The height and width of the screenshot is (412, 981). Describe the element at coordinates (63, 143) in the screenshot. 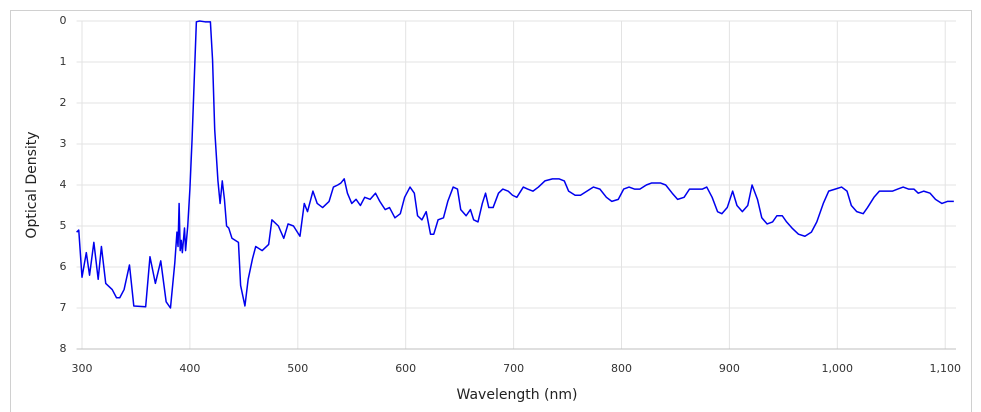

I see `y-tick-label: 3` at that location.